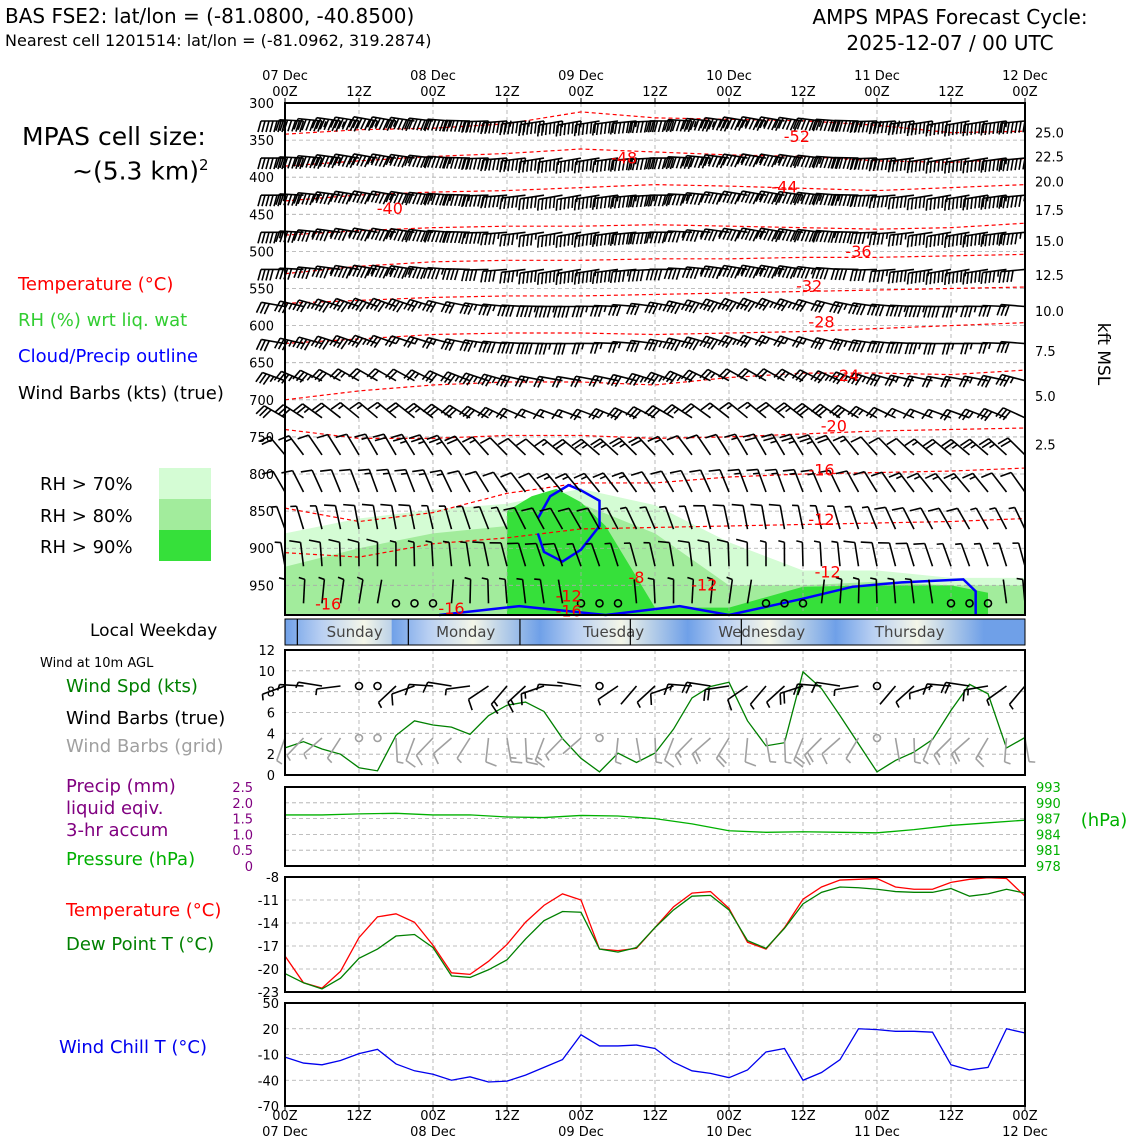 Image resolution: width=1140 pixels, height=1140 pixels. Describe the element at coordinates (846, 375) in the screenshot. I see `isotherm-label: -24` at that location.